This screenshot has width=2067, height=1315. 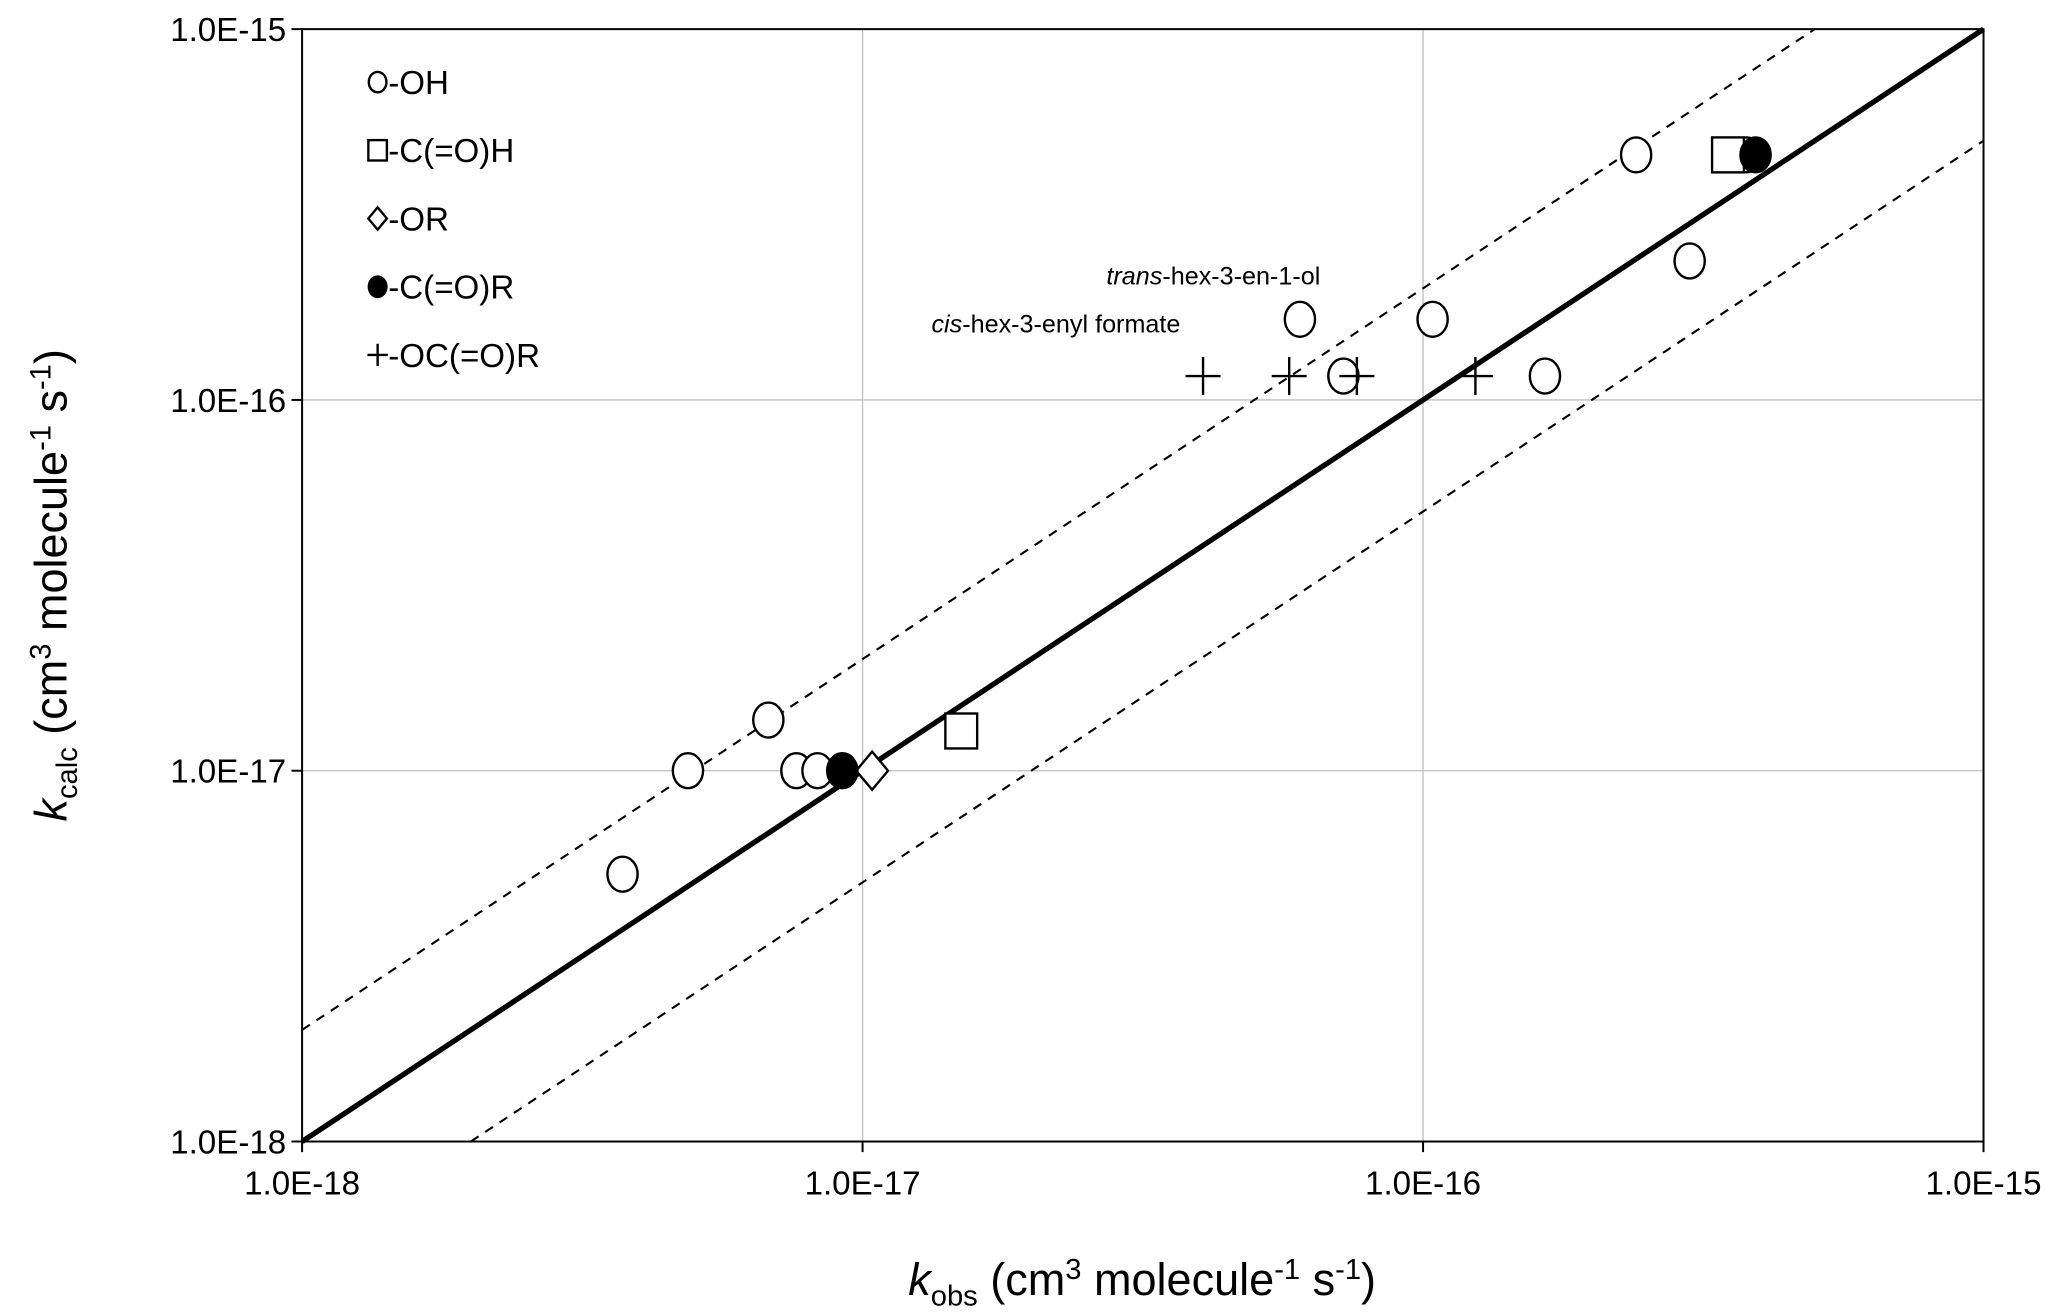 I want to click on legend-item: -C(=O)H, so click(x=440, y=151).